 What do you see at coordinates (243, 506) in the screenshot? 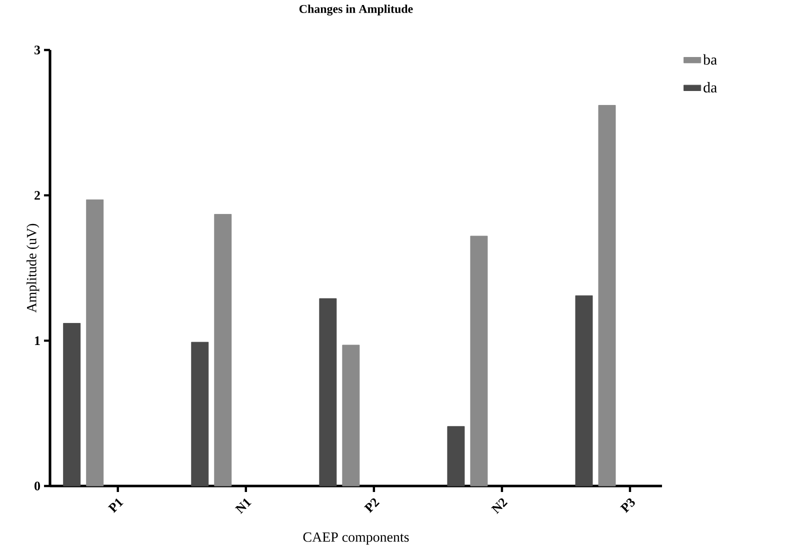
I see `x-tick-label: N1` at bounding box center [243, 506].